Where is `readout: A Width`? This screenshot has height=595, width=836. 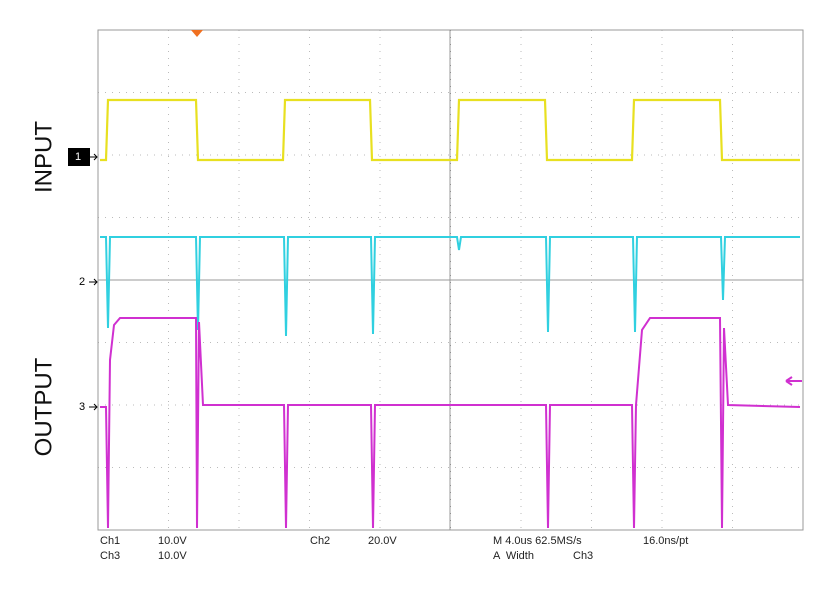
readout: A Width is located at coordinates (513, 556).